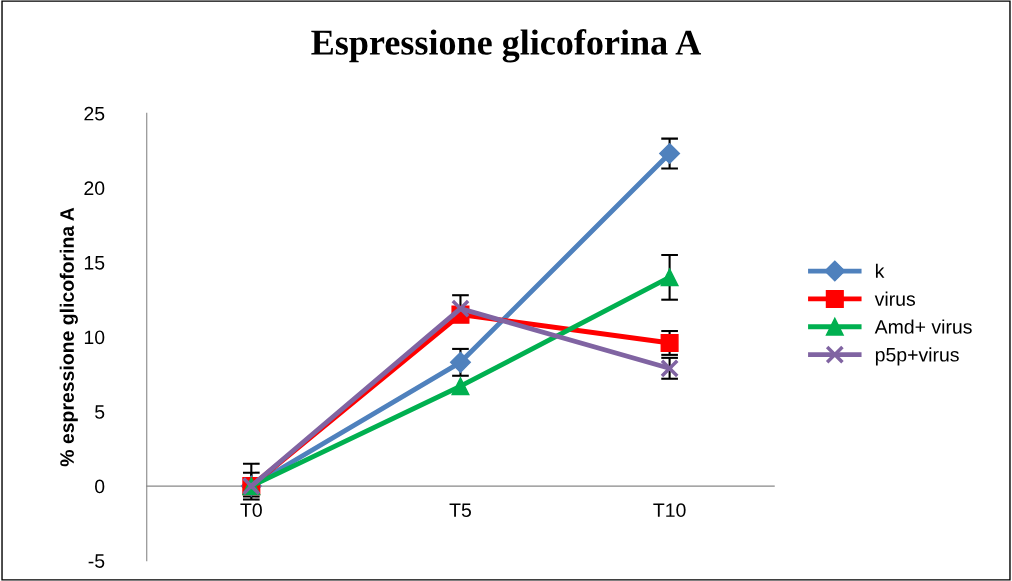 Image resolution: width=1012 pixels, height=581 pixels. Describe the element at coordinates (94, 113) in the screenshot. I see `y-tick-label: 25` at that location.